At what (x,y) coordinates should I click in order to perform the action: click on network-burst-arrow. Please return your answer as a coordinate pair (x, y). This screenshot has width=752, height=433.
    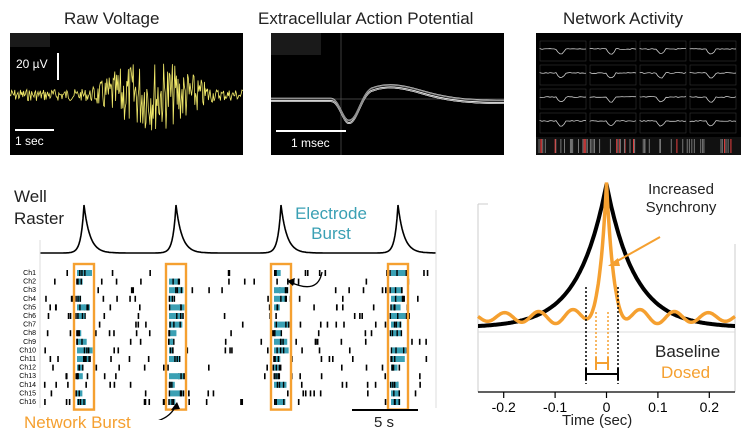
    Looking at the image, I should click on (162, 412).